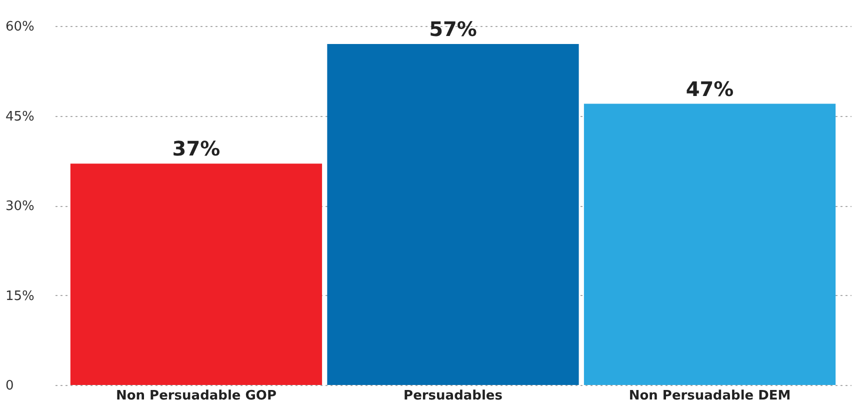 The height and width of the screenshot is (407, 859). I want to click on y-tick-label: 60%, so click(20, 27).